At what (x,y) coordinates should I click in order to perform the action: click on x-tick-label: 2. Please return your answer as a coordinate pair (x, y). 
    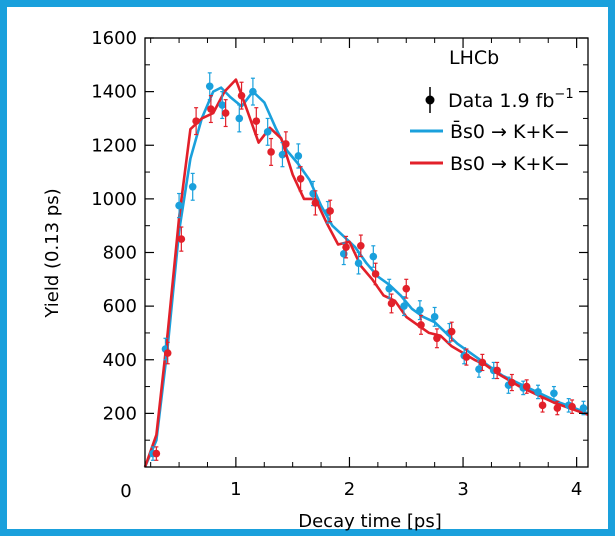
    Looking at the image, I should click on (349, 489).